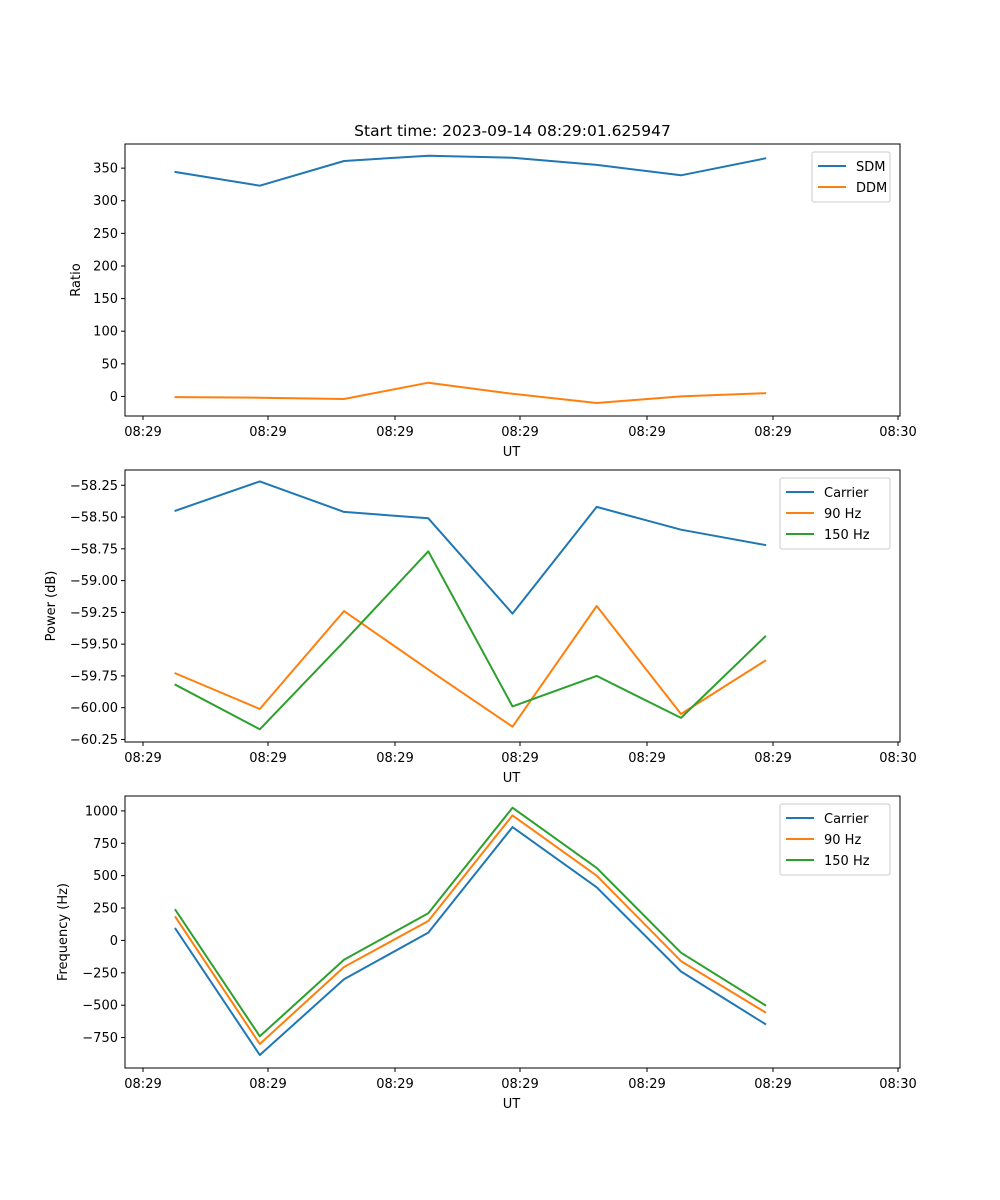  I want to click on y-tick-label: 200, so click(105, 266).